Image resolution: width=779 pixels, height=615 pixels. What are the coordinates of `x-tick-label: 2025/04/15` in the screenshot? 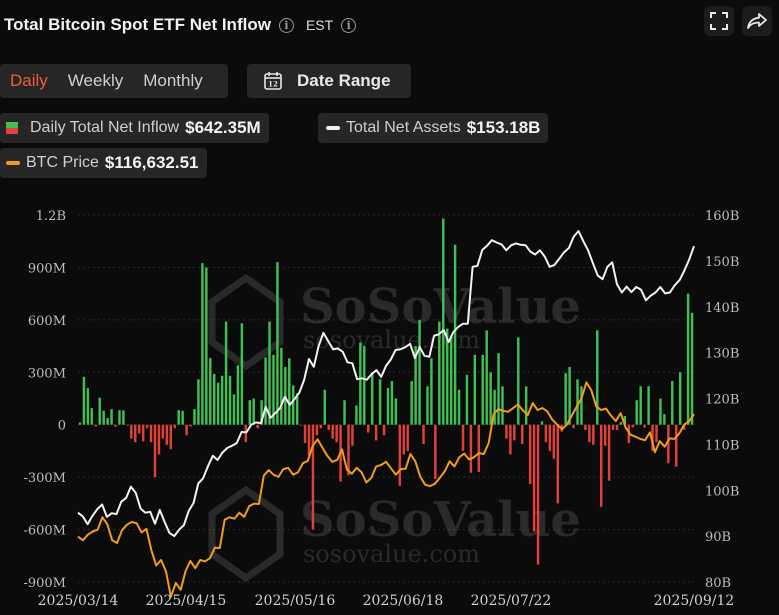 It's located at (186, 601).